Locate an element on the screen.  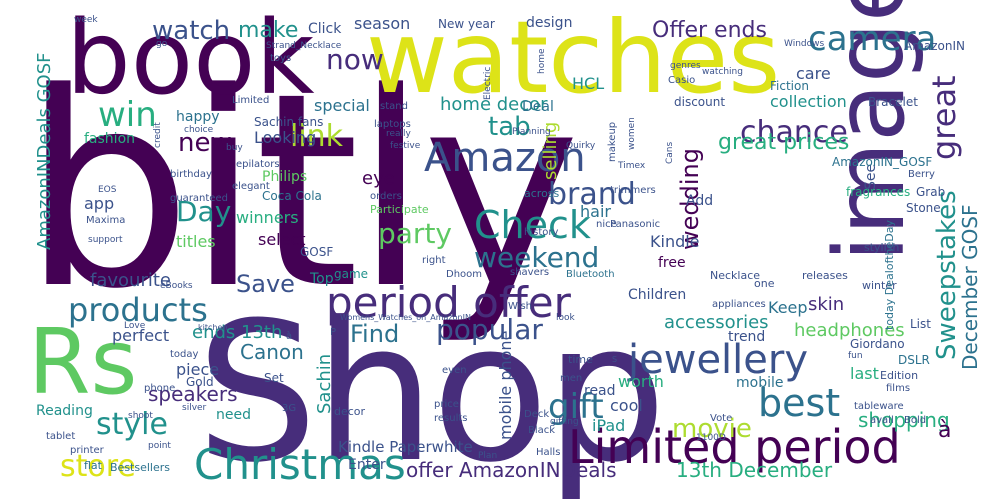
word-participate: Participate is located at coordinates (399, 209).